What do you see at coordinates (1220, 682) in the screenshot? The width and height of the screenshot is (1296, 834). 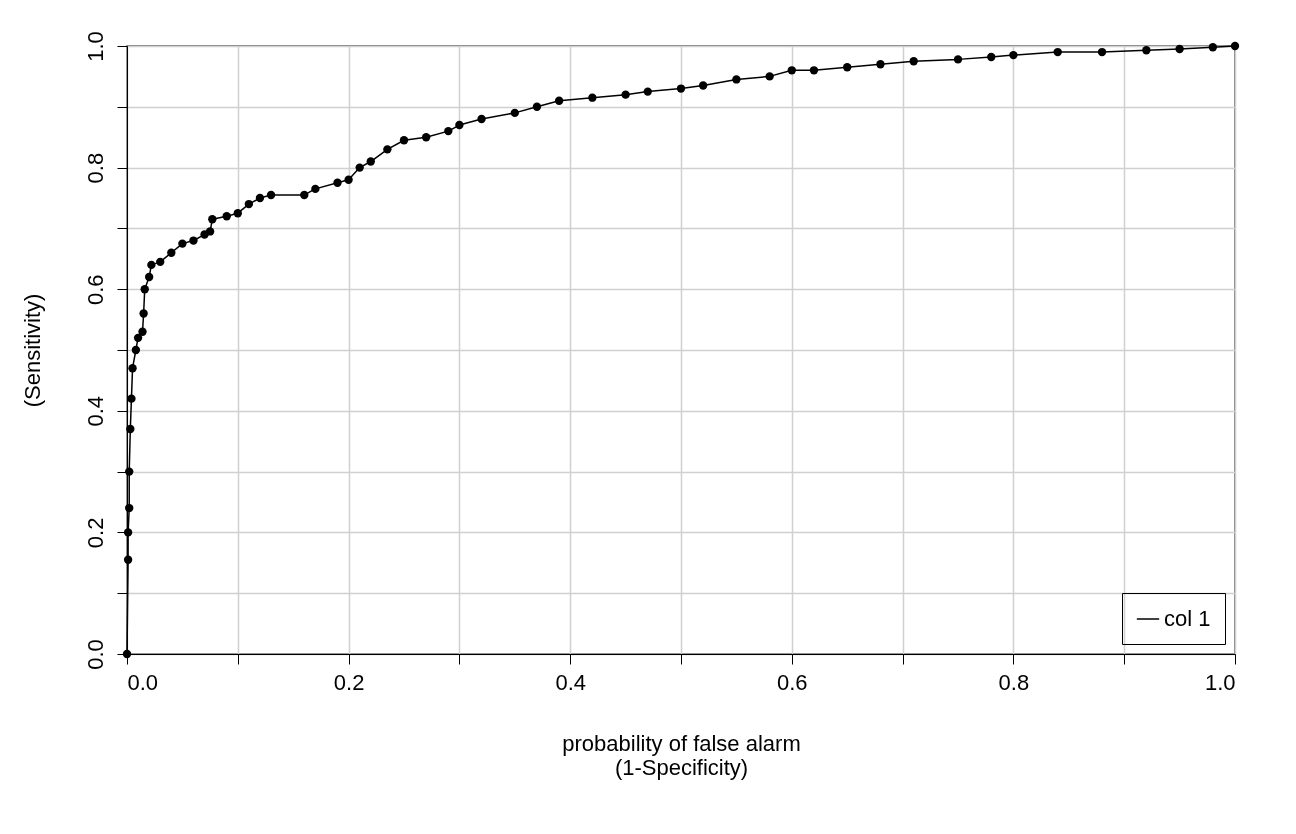 I see `x-tick-label: 1.0` at bounding box center [1220, 682].